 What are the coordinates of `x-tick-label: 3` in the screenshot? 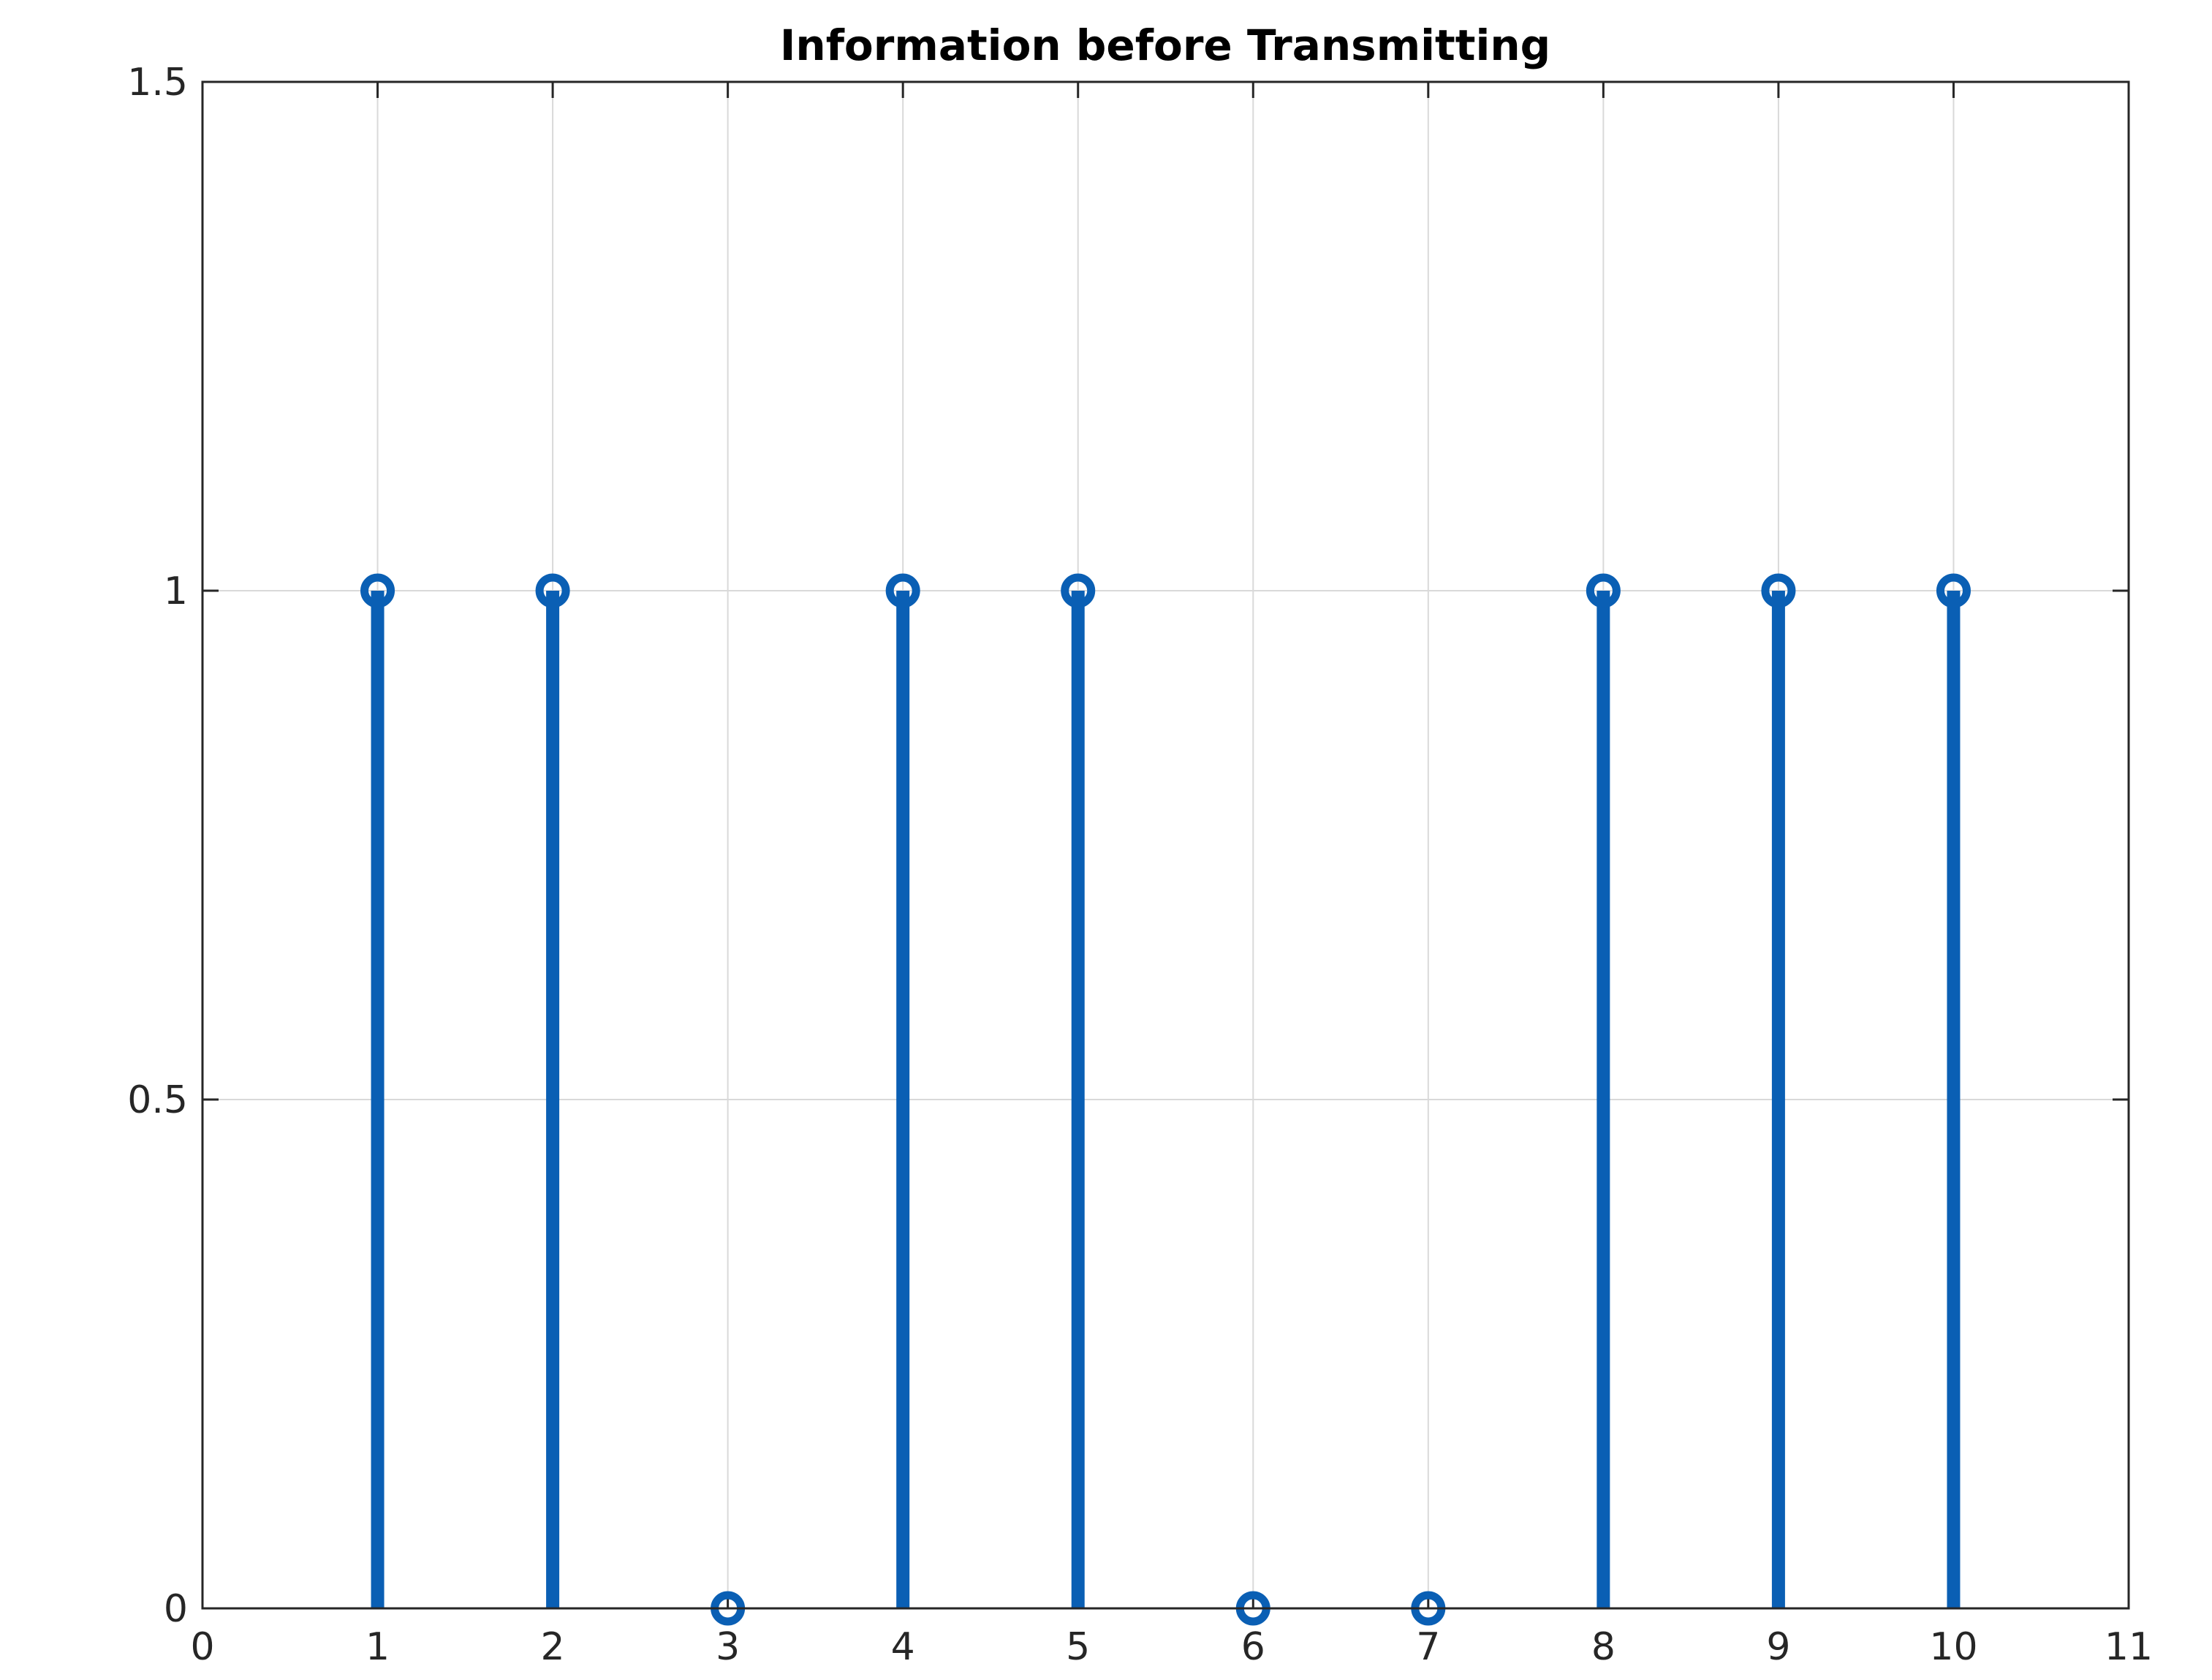 It's located at (728, 1647).